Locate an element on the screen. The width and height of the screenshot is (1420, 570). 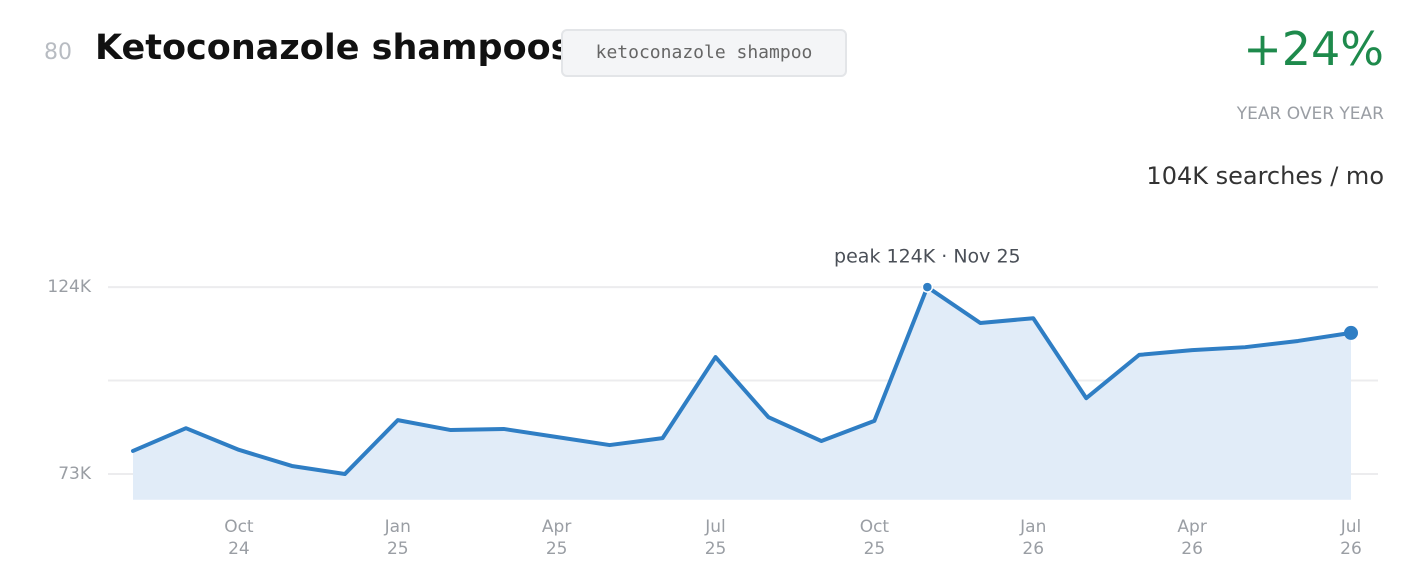
volume: 104K searches / mo is located at coordinates (1265, 176).